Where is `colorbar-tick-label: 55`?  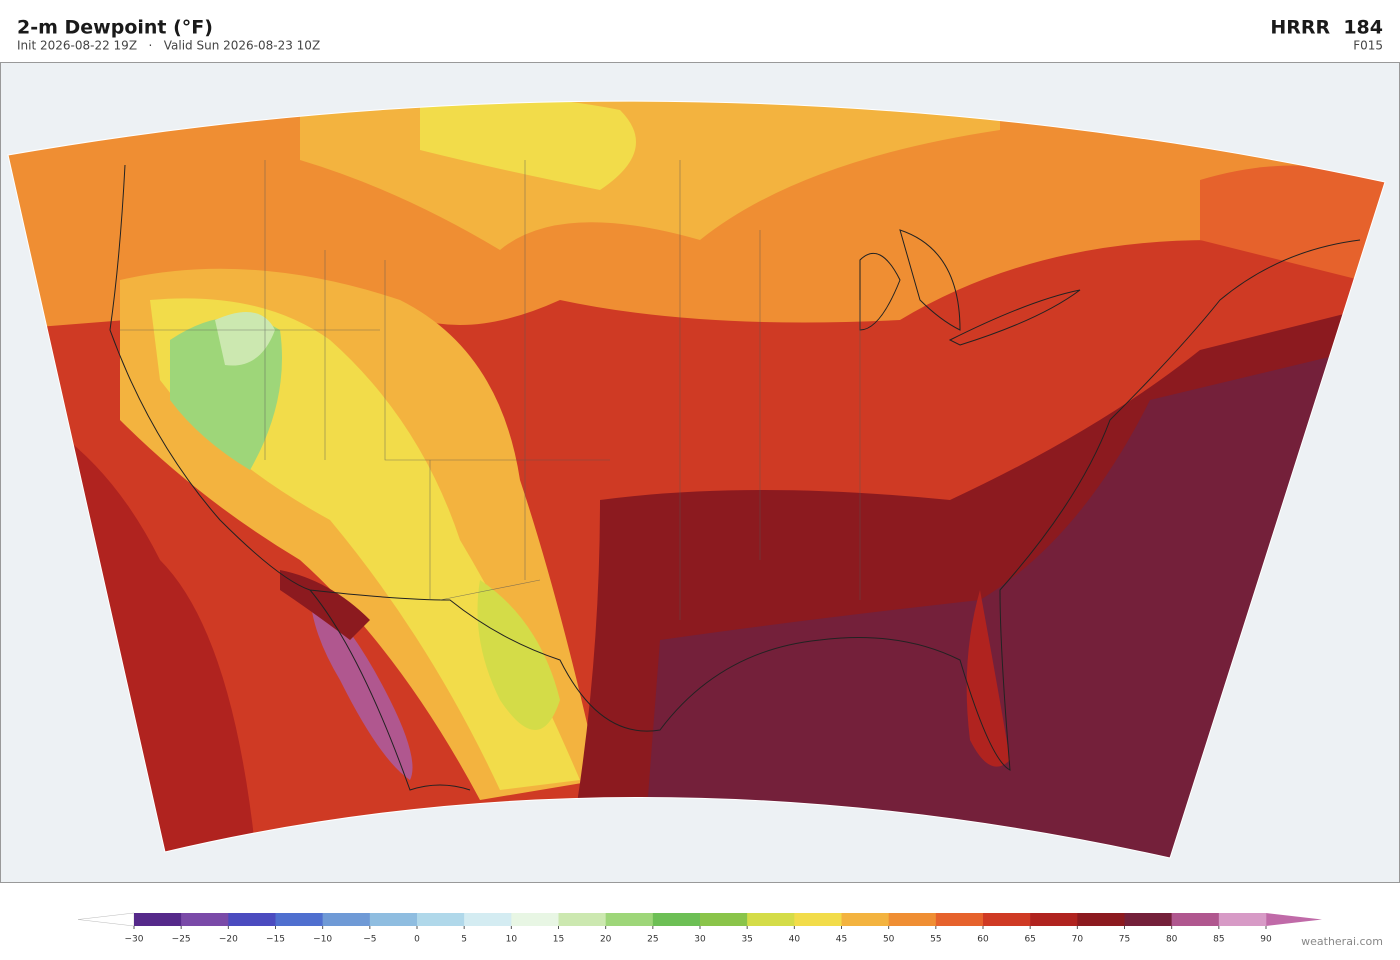
colorbar-tick-label: 55 is located at coordinates (935, 940).